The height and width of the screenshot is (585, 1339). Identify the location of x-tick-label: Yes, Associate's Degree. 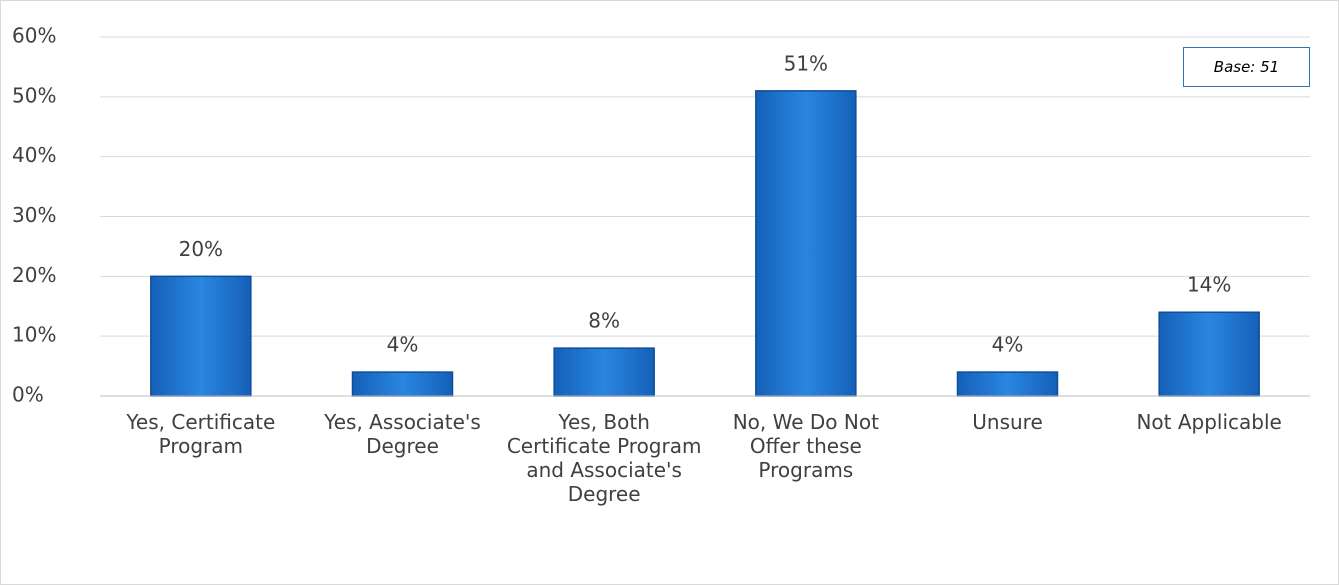
(402, 434).